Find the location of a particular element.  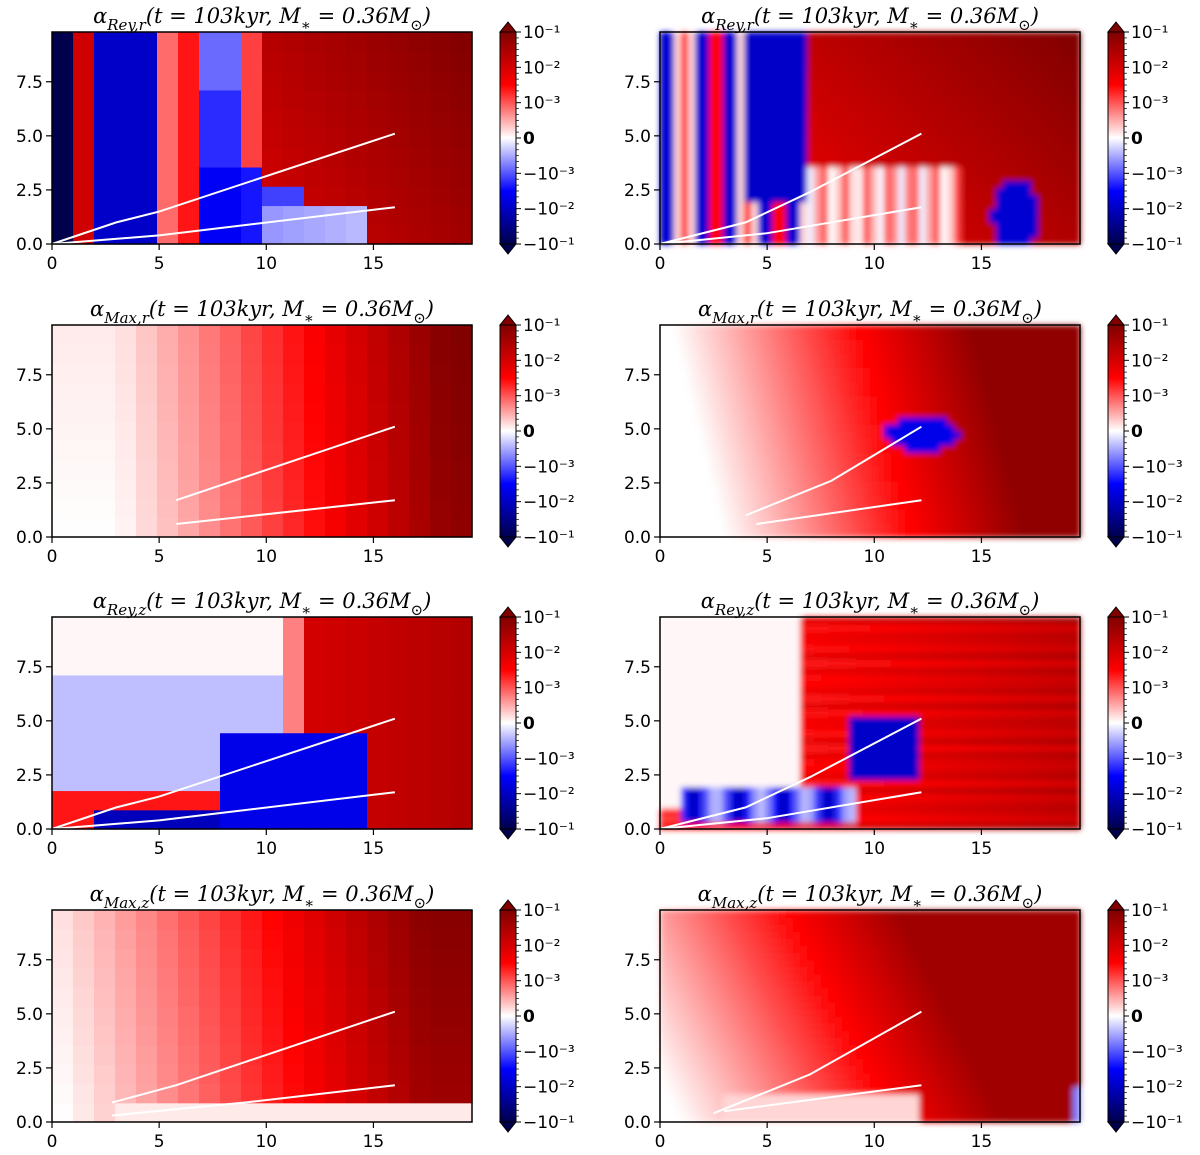

colorbar-tick-label: 0 is located at coordinates (1137, 139).